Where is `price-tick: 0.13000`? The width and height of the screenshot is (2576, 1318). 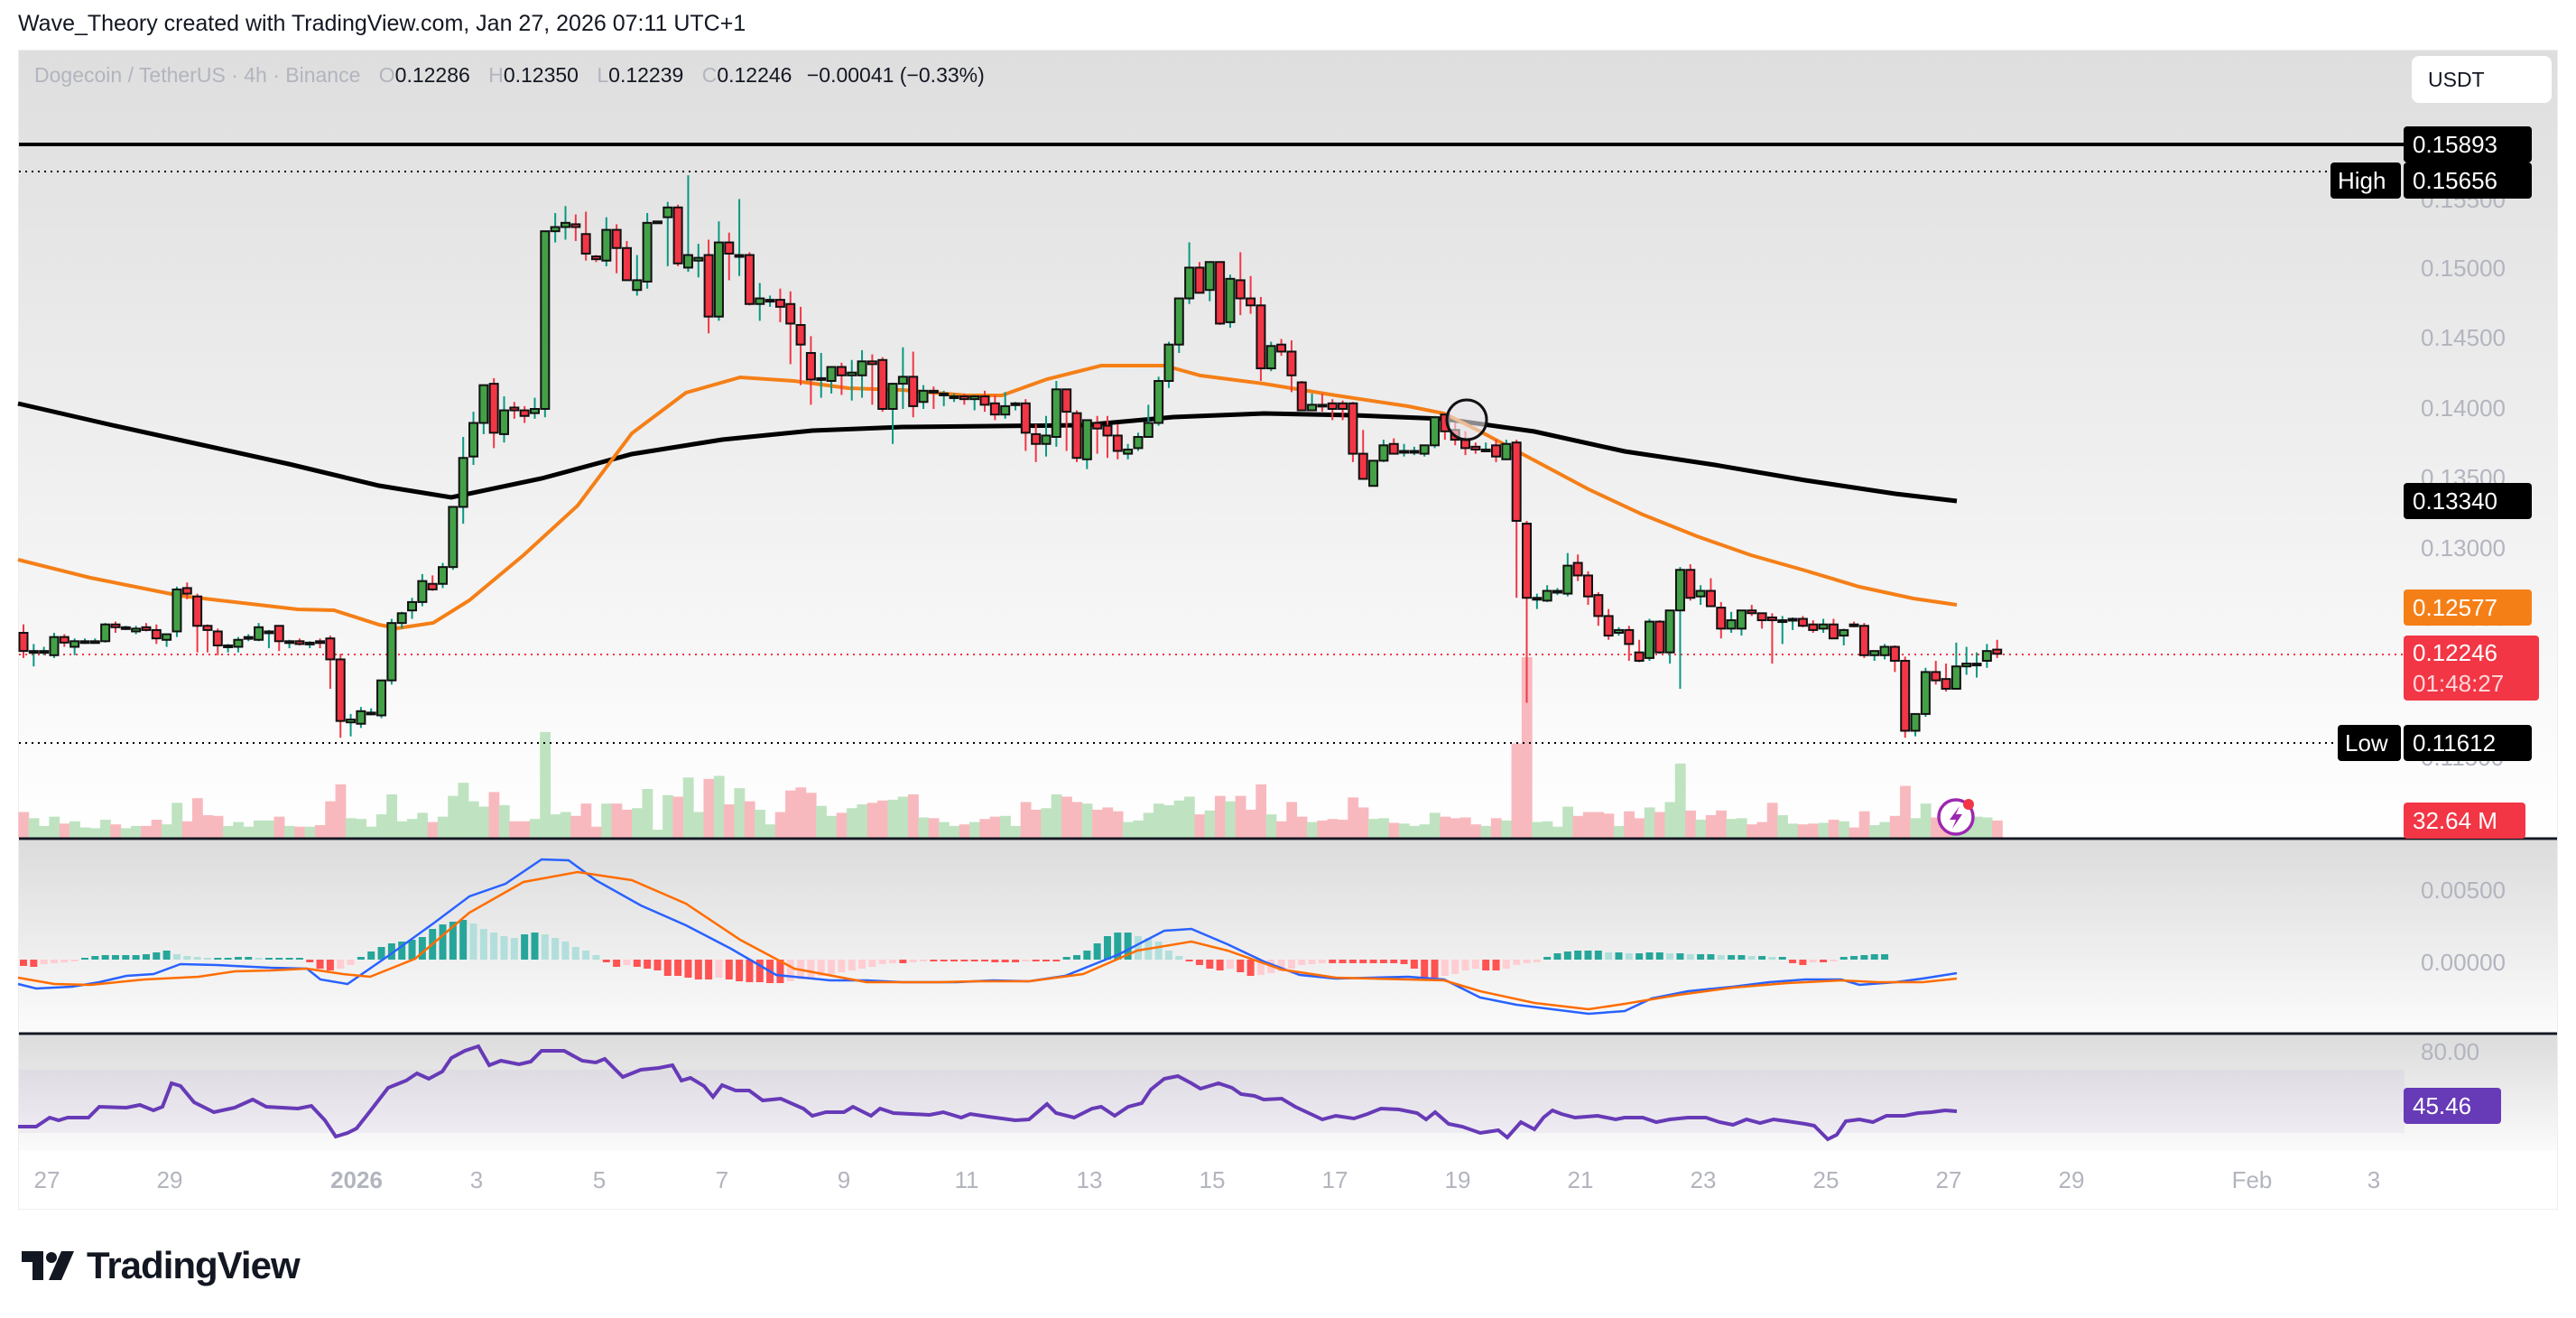
price-tick: 0.13000 is located at coordinates (2463, 548).